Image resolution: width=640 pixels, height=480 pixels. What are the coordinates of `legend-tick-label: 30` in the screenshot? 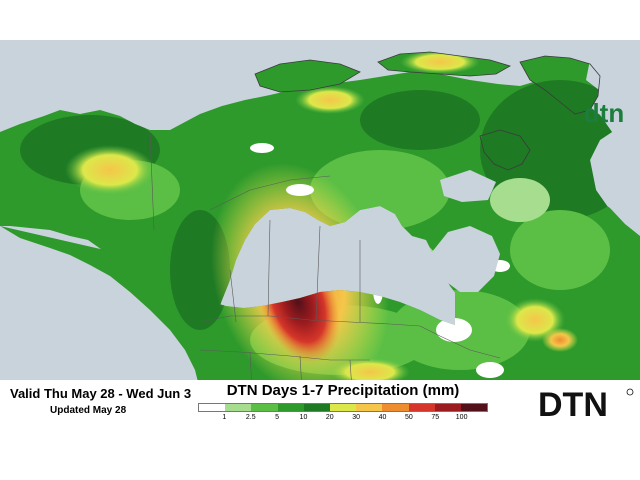 It's located at (356, 417).